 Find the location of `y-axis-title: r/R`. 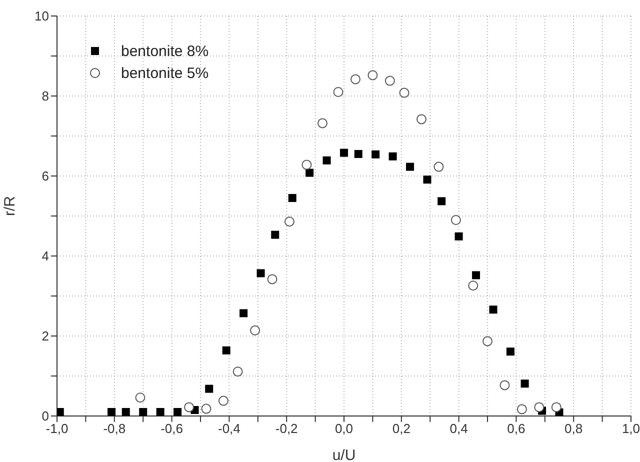

y-axis-title: r/R is located at coordinates (9, 206).